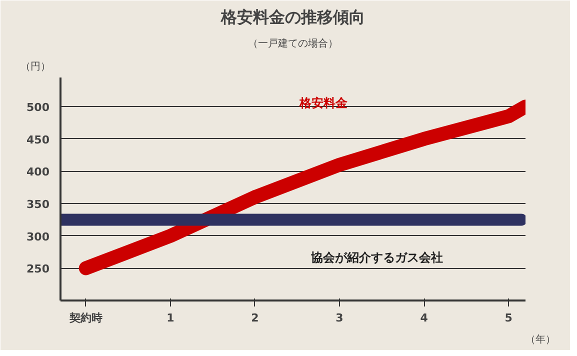  What do you see at coordinates (38, 205) in the screenshot?
I see `y-tick-label: 350` at bounding box center [38, 205].